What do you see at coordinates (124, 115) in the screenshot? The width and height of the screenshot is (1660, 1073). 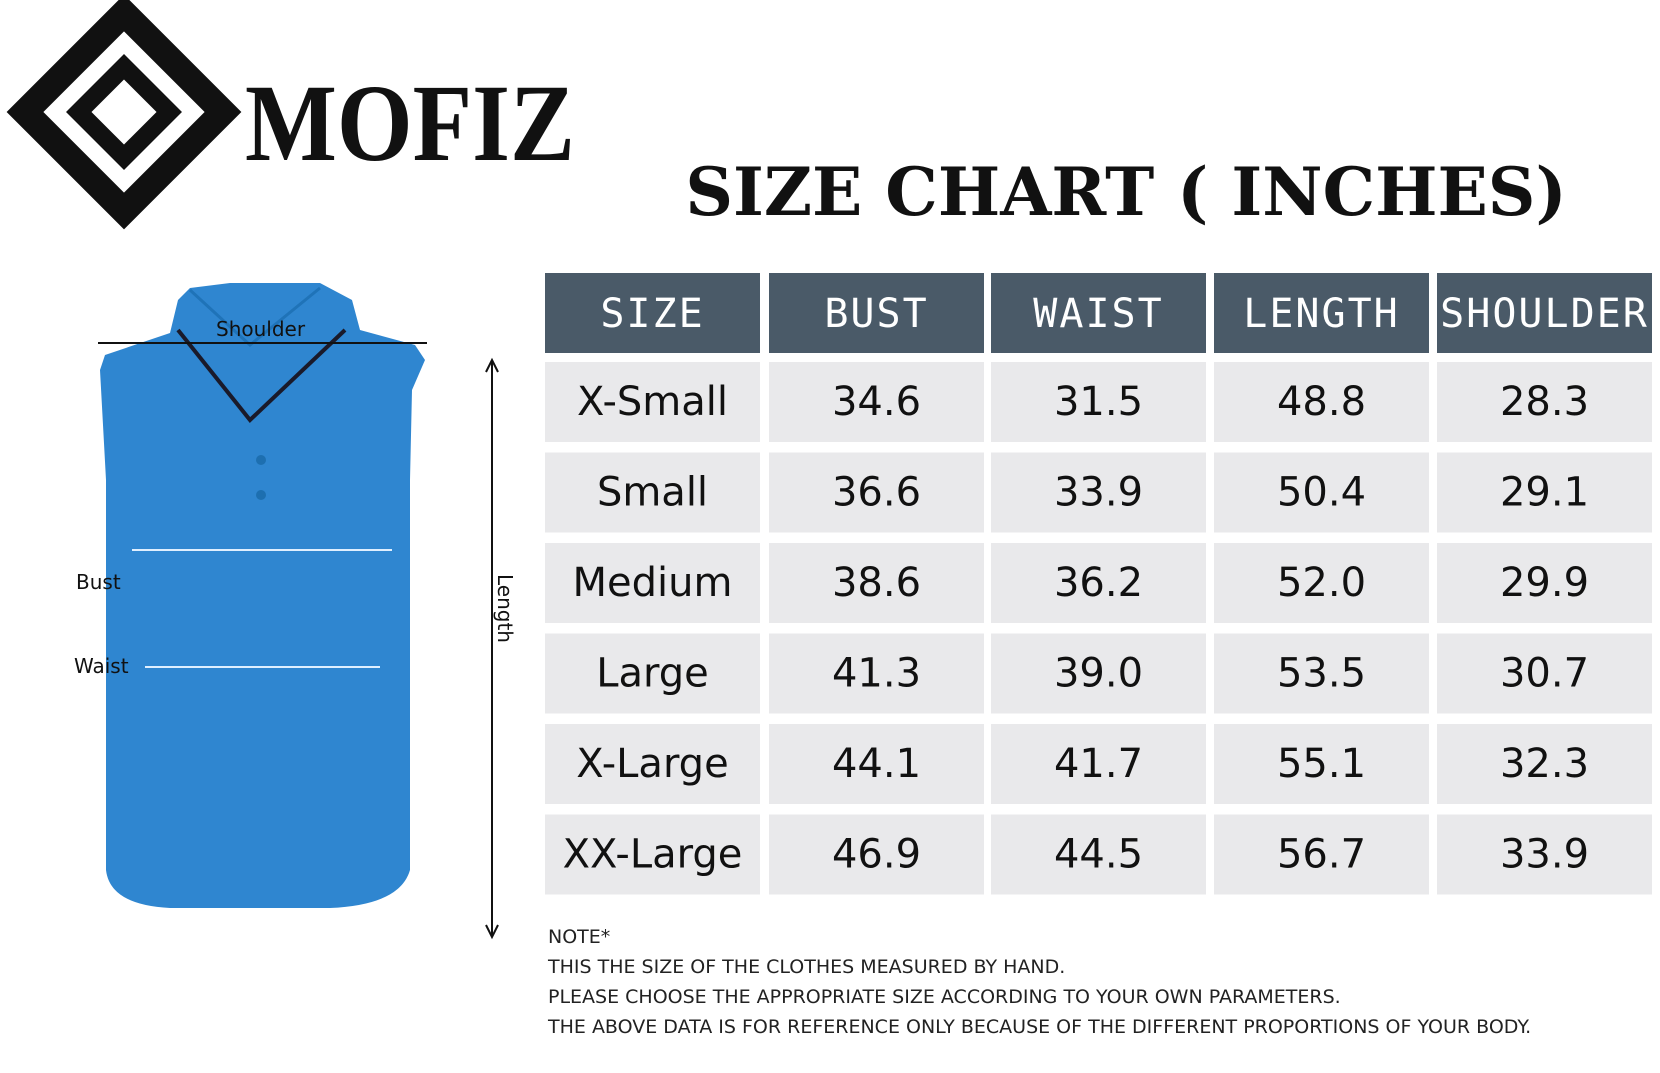 I see `logo-icon` at bounding box center [124, 115].